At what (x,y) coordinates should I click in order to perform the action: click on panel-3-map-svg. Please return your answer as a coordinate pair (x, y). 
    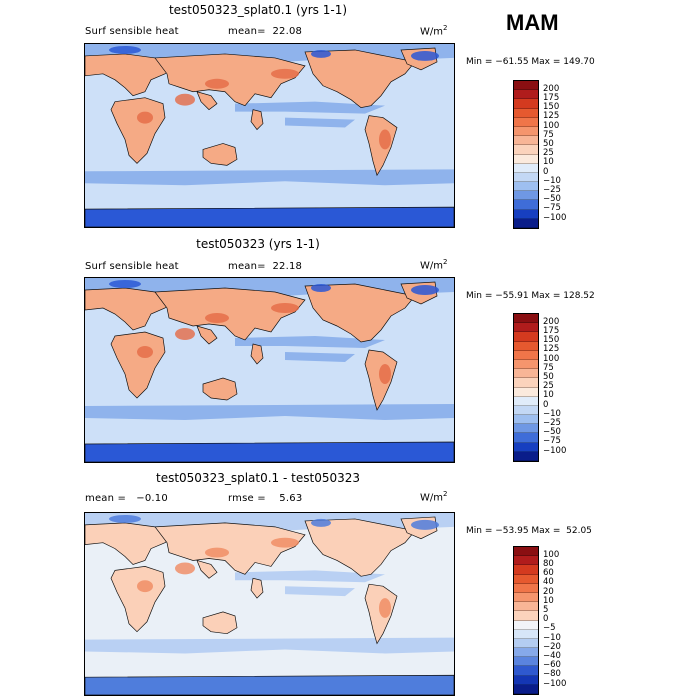
    Looking at the image, I should click on (269, 604).